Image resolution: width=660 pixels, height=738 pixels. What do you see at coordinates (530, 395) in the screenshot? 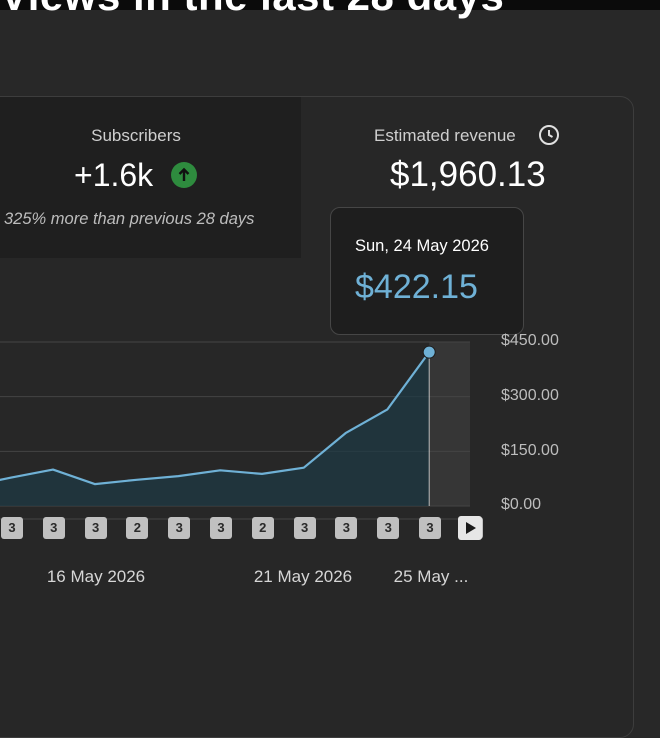
I see `y-tick-label: $300.00` at bounding box center [530, 395].